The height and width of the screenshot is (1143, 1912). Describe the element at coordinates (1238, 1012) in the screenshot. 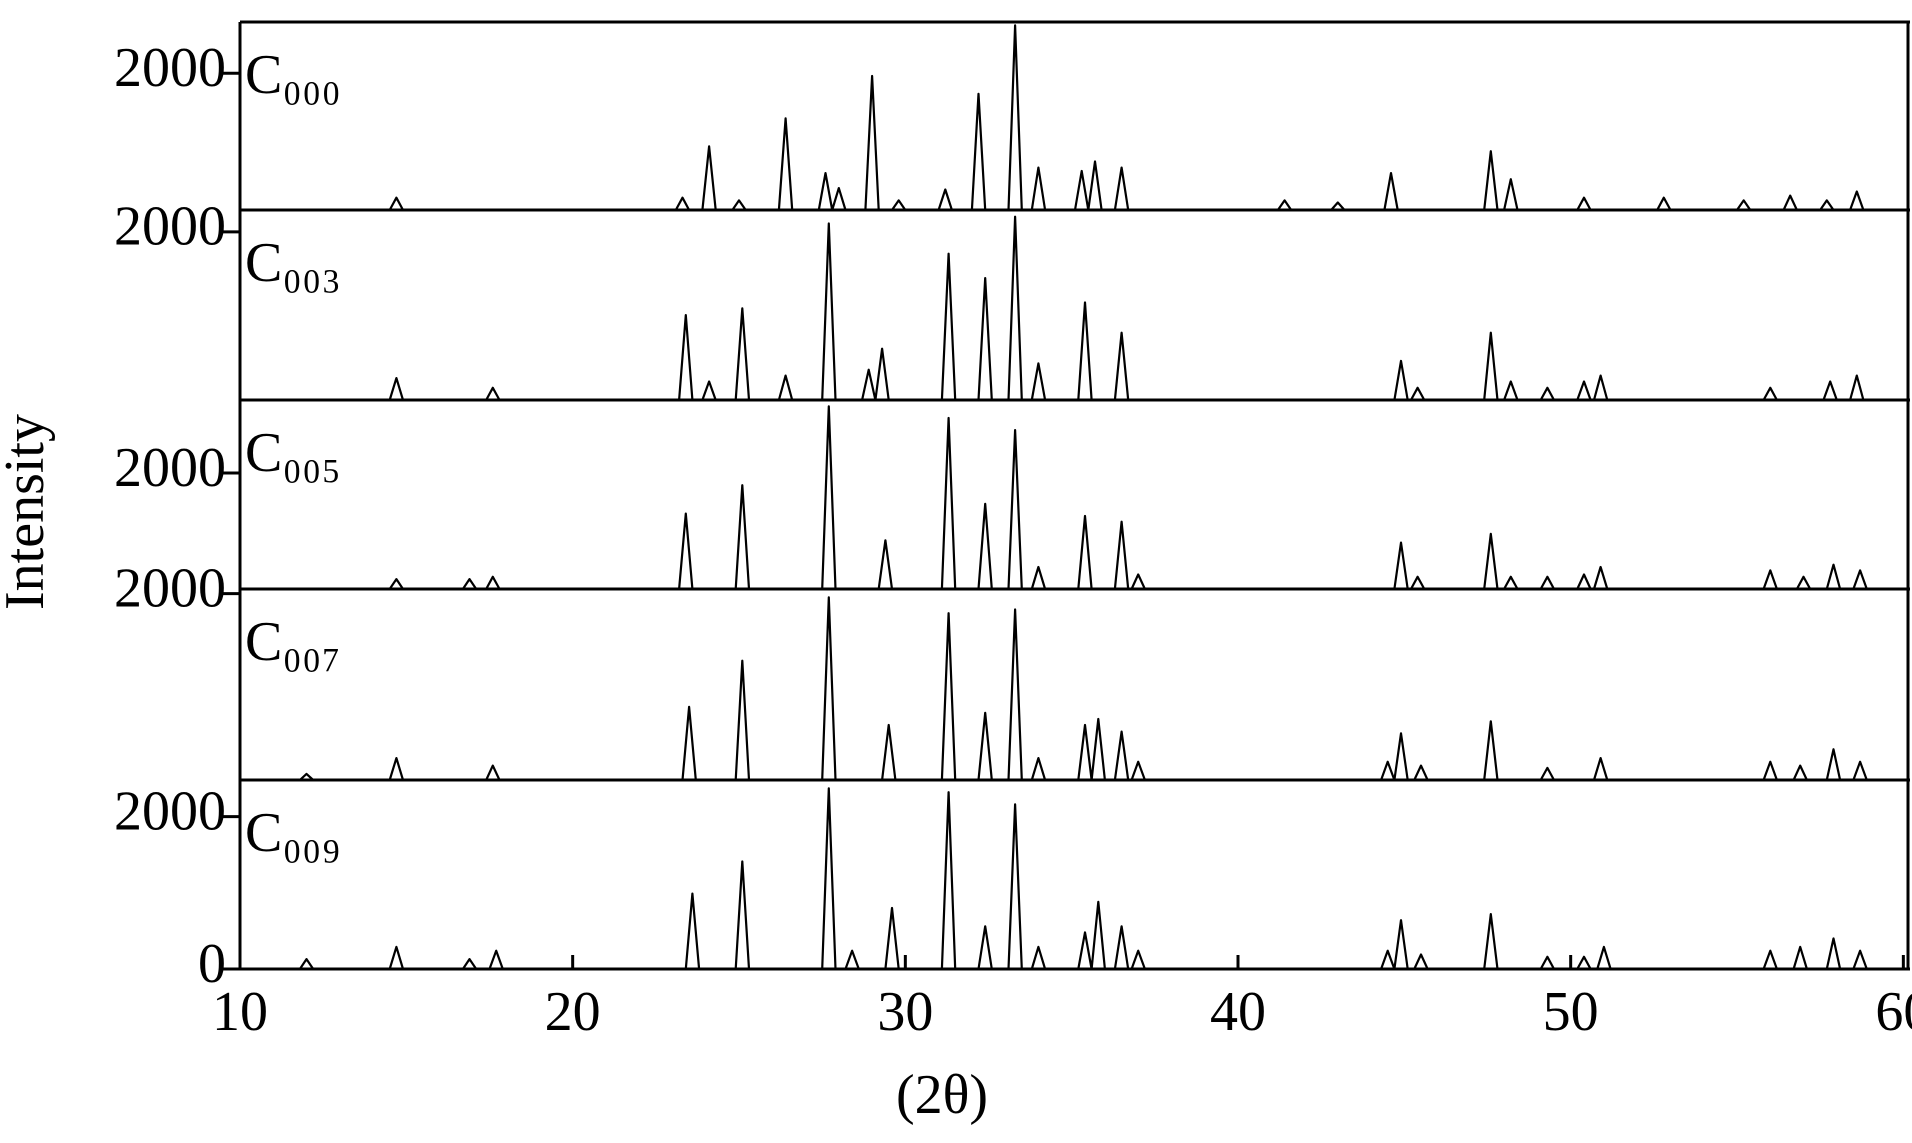

I see `x-tick-label: 40` at that location.